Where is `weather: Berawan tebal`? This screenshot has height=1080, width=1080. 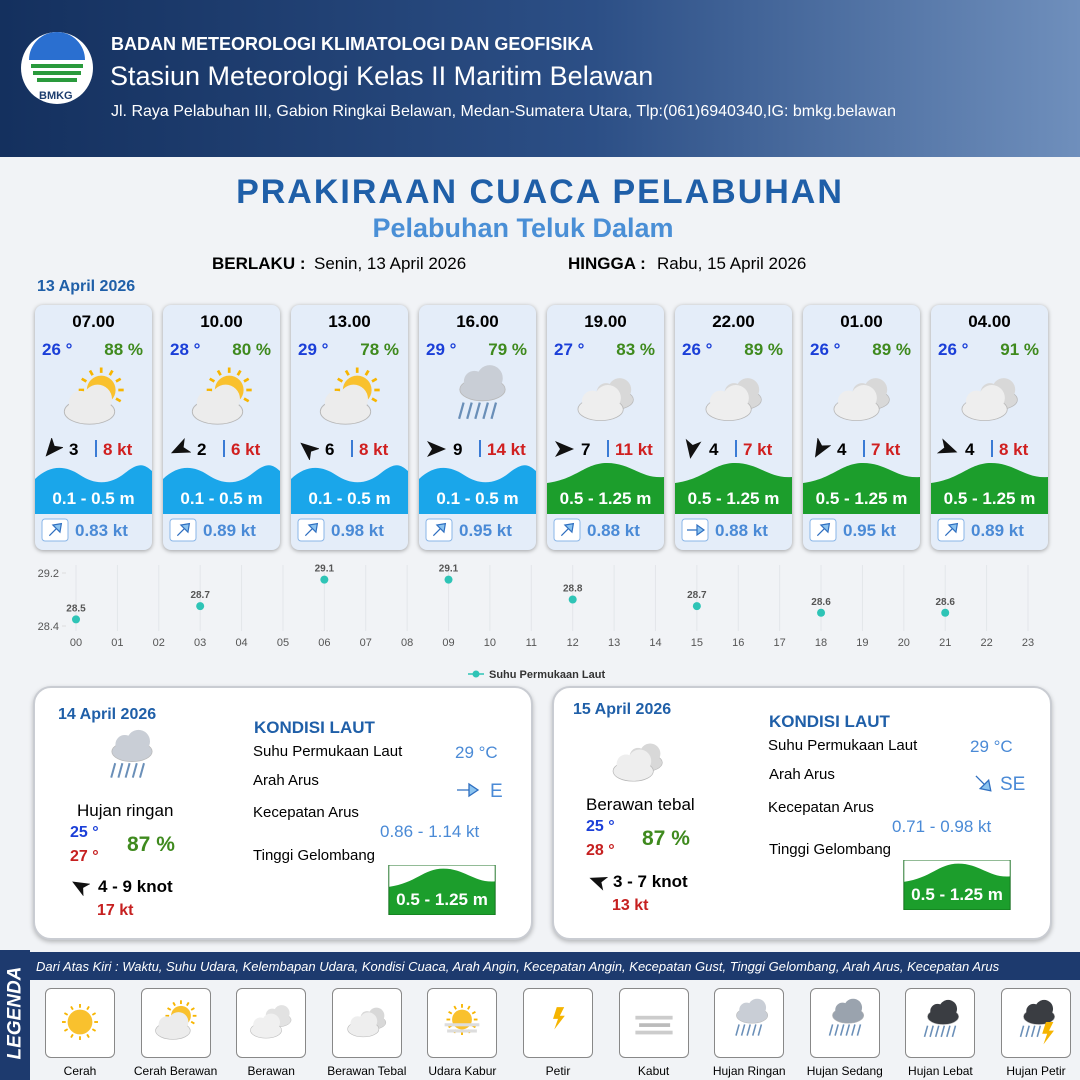
weather: Berawan tebal is located at coordinates (640, 804).